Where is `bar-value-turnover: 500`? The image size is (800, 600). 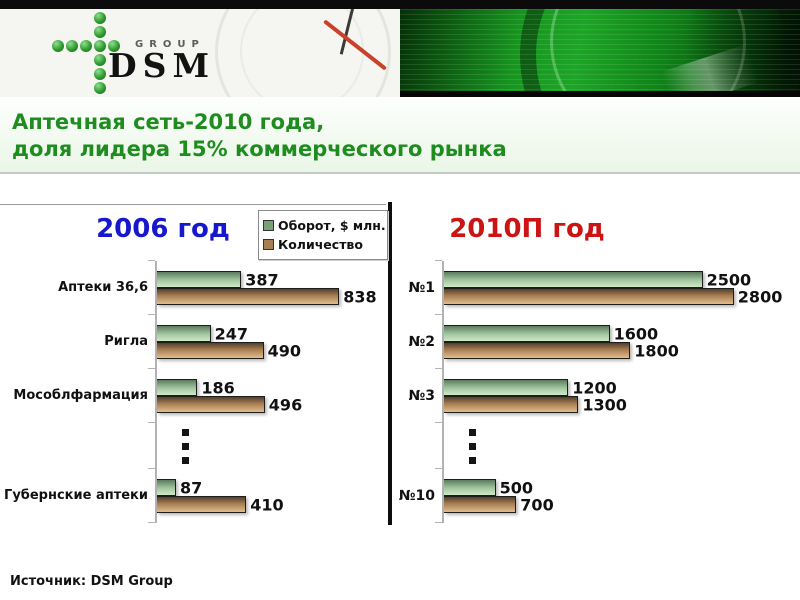
bar-value-turnover: 500 is located at coordinates (516, 487).